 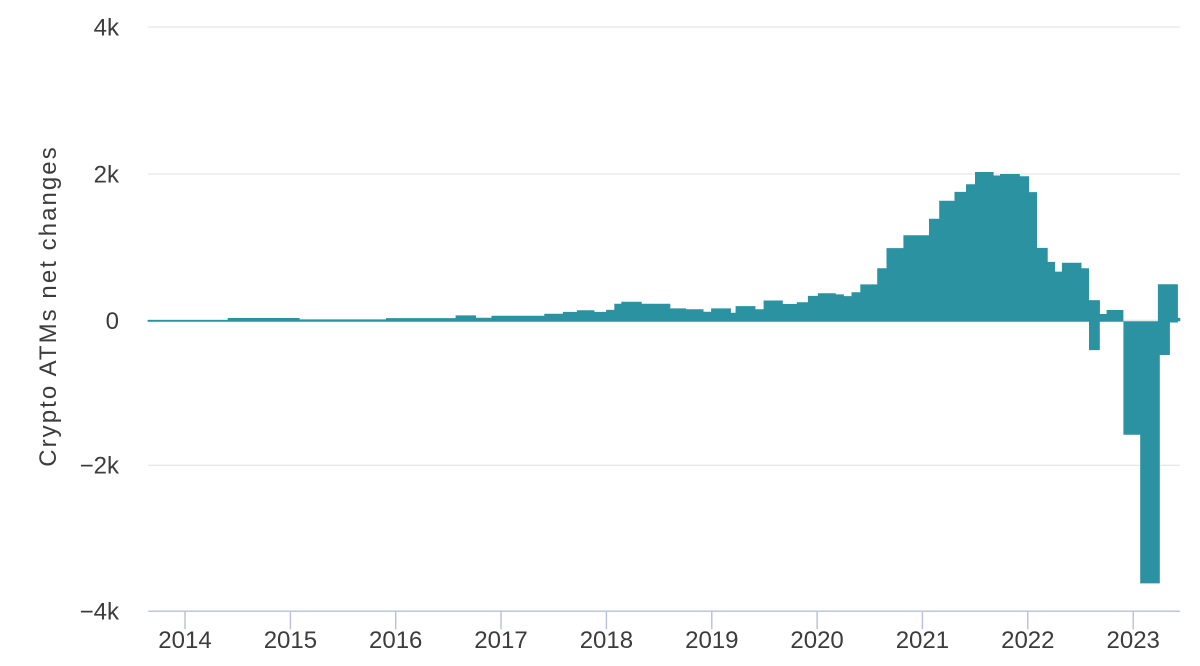 What do you see at coordinates (500, 640) in the screenshot?
I see `svg-text: 2017` at bounding box center [500, 640].